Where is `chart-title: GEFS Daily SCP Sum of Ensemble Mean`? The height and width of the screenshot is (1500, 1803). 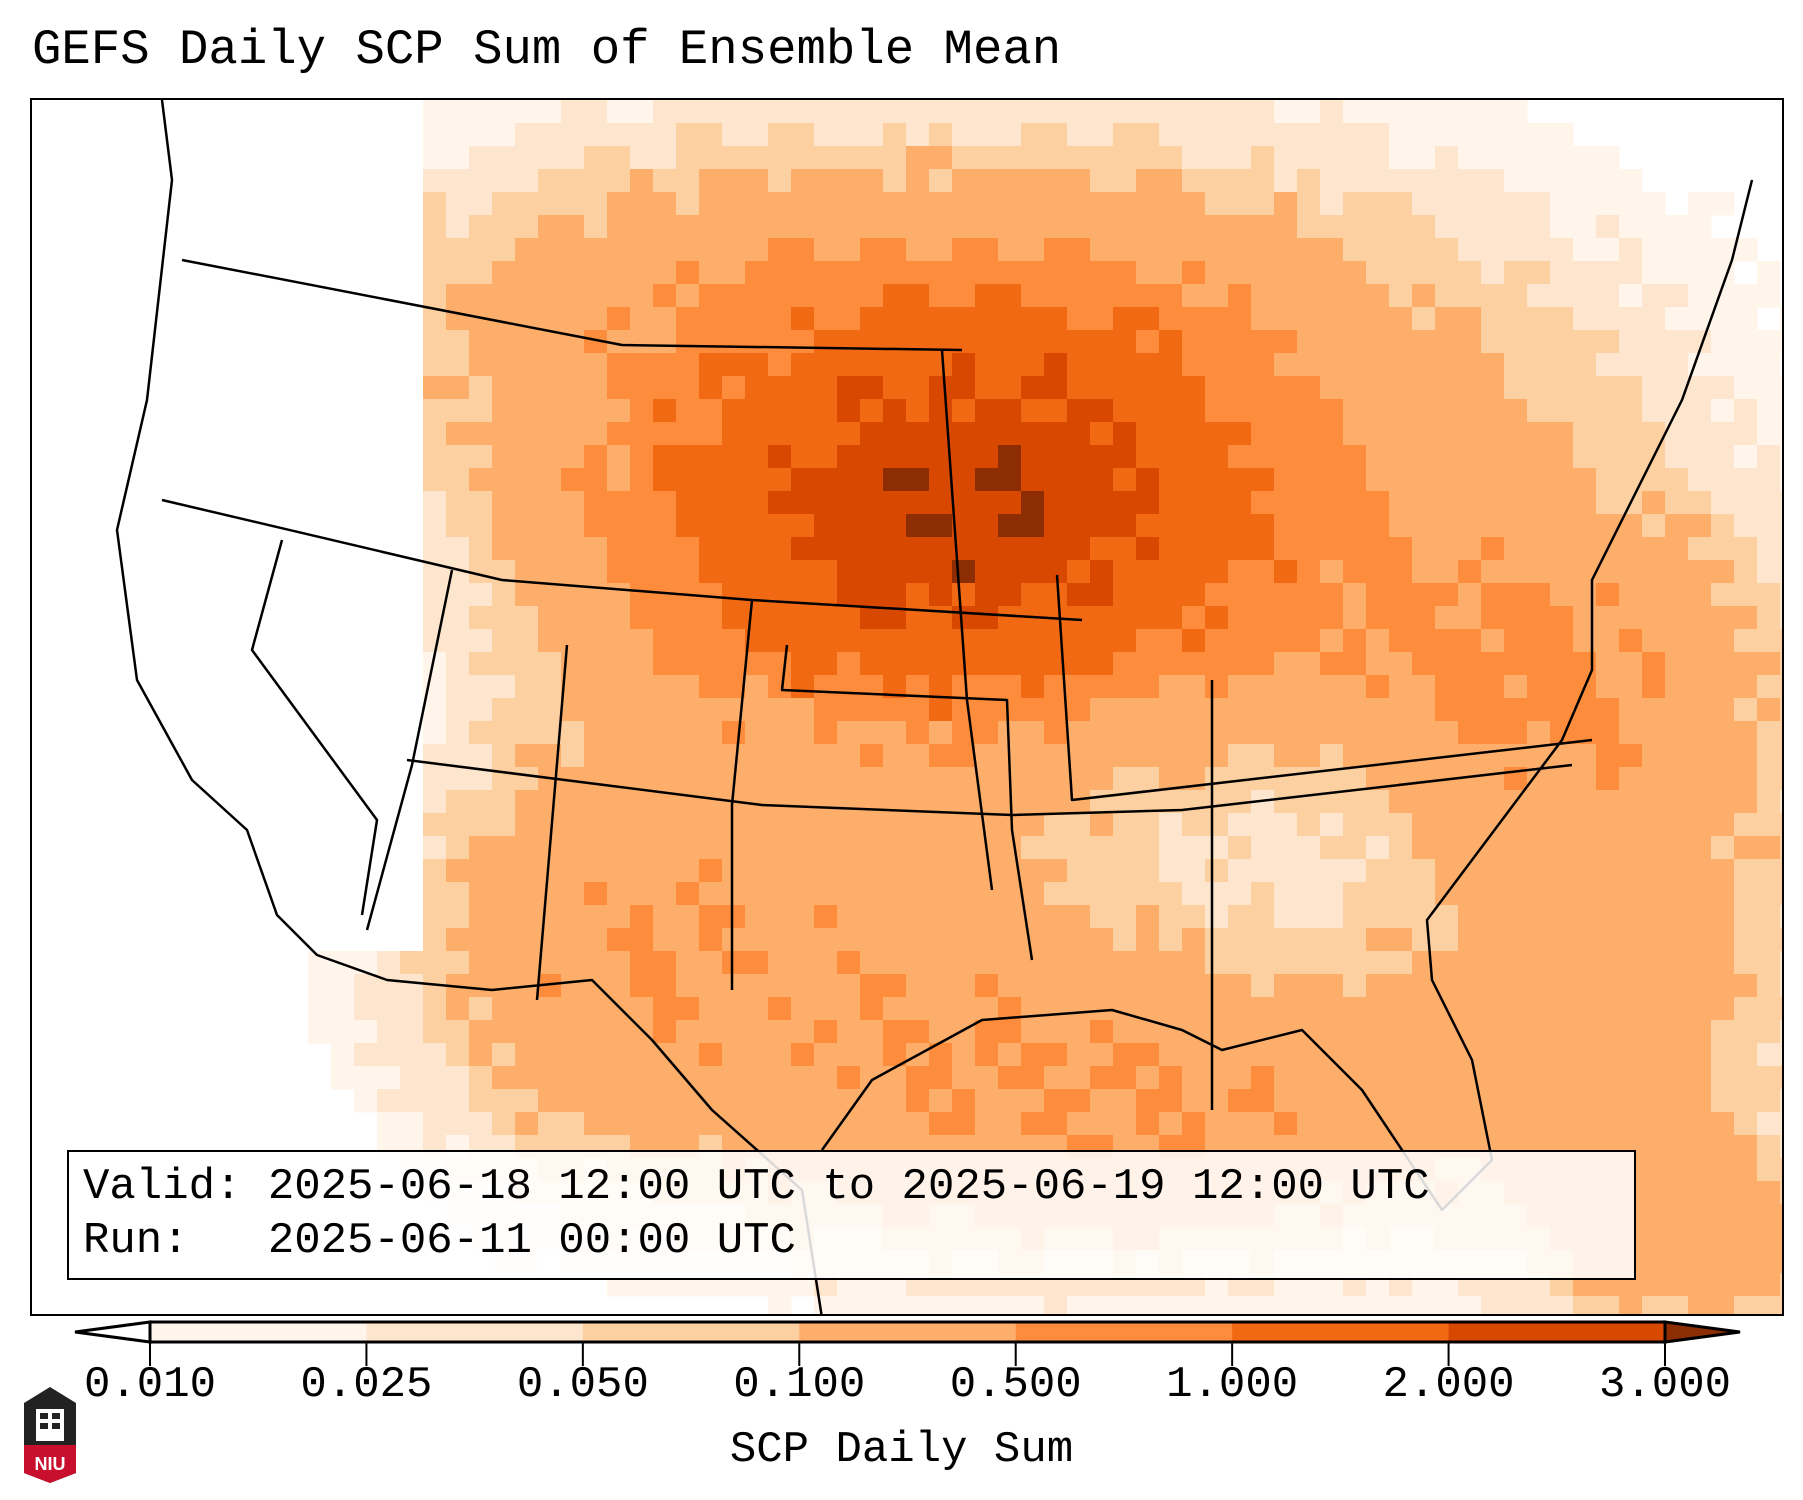
chart-title: GEFS Daily SCP Sum of Ensemble Mean is located at coordinates (547, 50).